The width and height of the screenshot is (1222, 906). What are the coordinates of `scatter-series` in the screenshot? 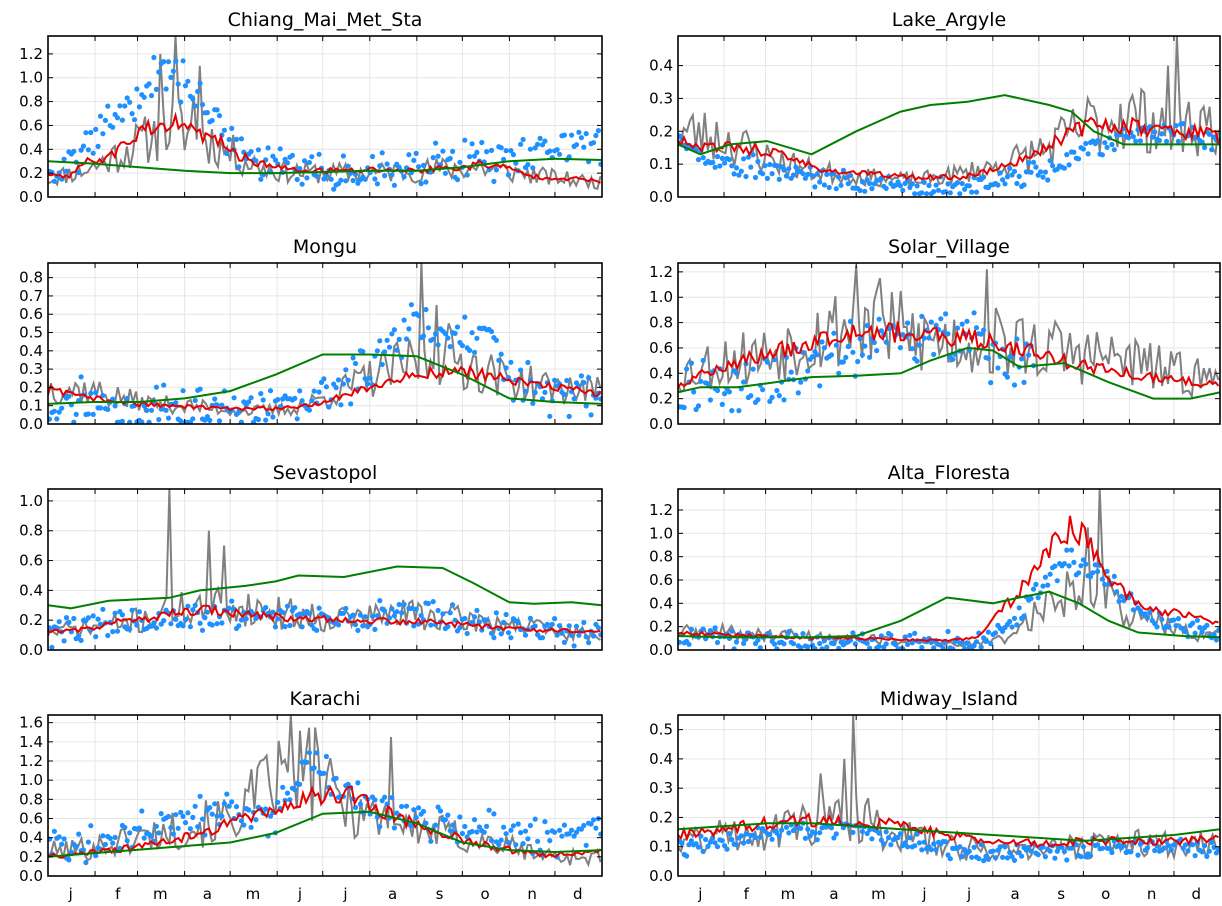 It's located at (325, 363).